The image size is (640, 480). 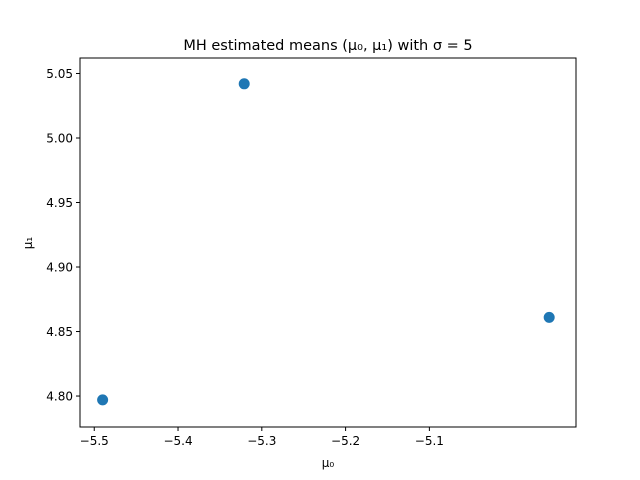 What do you see at coordinates (94, 441) in the screenshot?
I see `x-tick-label: −5.5` at bounding box center [94, 441].